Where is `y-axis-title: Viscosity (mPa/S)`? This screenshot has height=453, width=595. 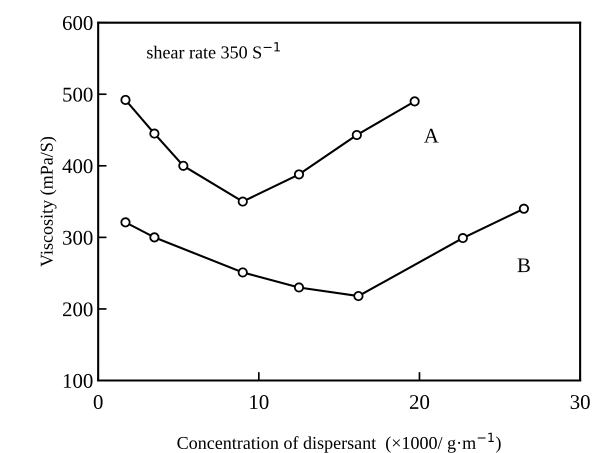
y-axis-title: Viscosity (mPa/S) is located at coordinates (48, 201).